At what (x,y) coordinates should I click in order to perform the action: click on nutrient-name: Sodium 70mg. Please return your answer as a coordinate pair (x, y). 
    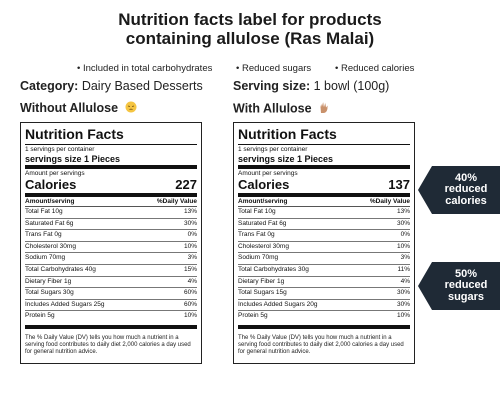
    Looking at the image, I should click on (45, 258).